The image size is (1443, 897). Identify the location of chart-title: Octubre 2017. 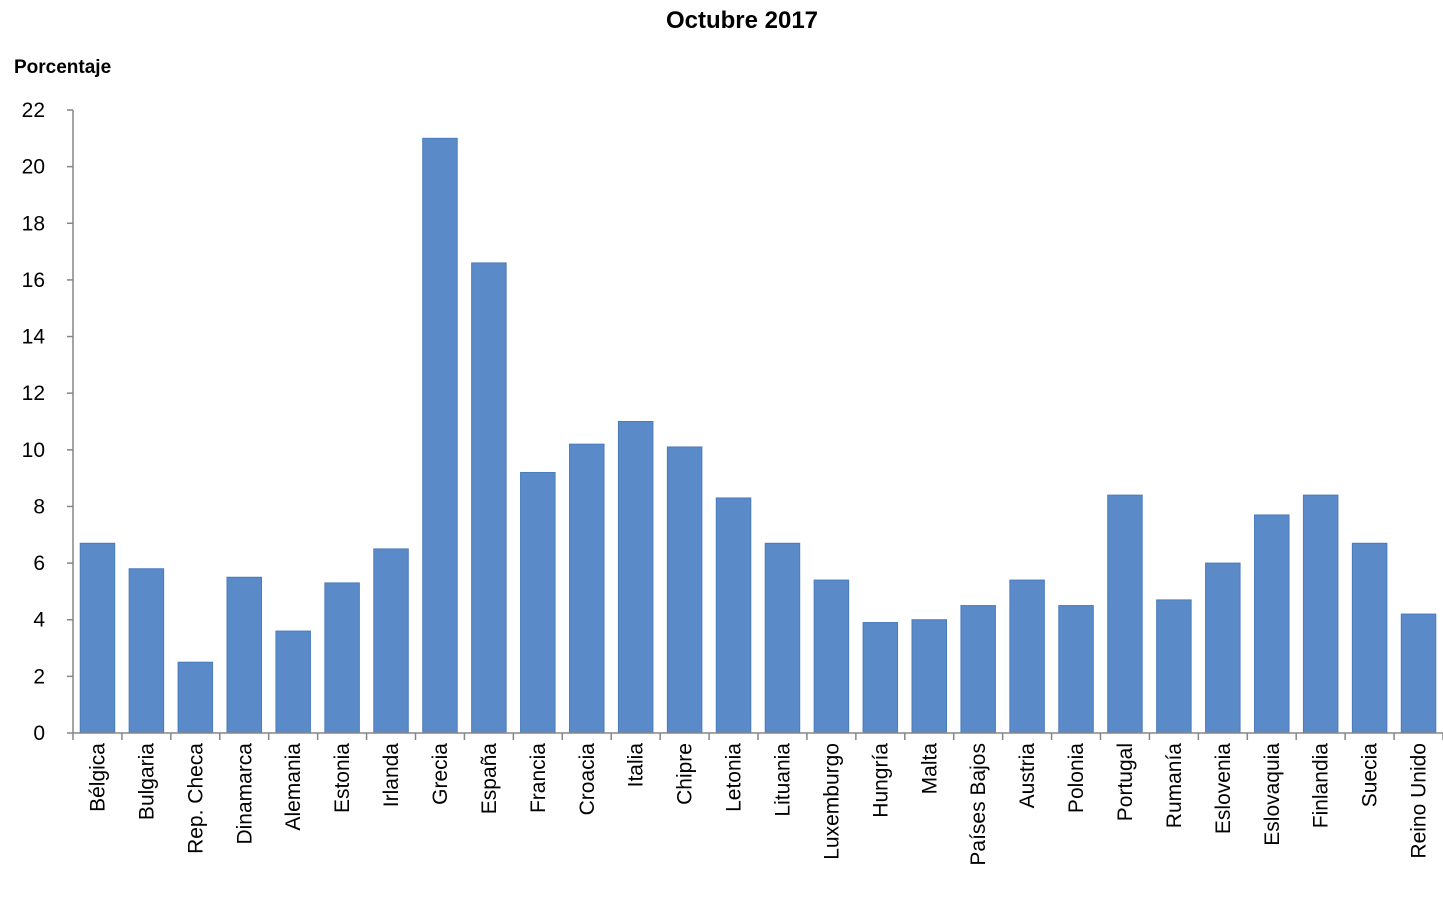
(742, 20).